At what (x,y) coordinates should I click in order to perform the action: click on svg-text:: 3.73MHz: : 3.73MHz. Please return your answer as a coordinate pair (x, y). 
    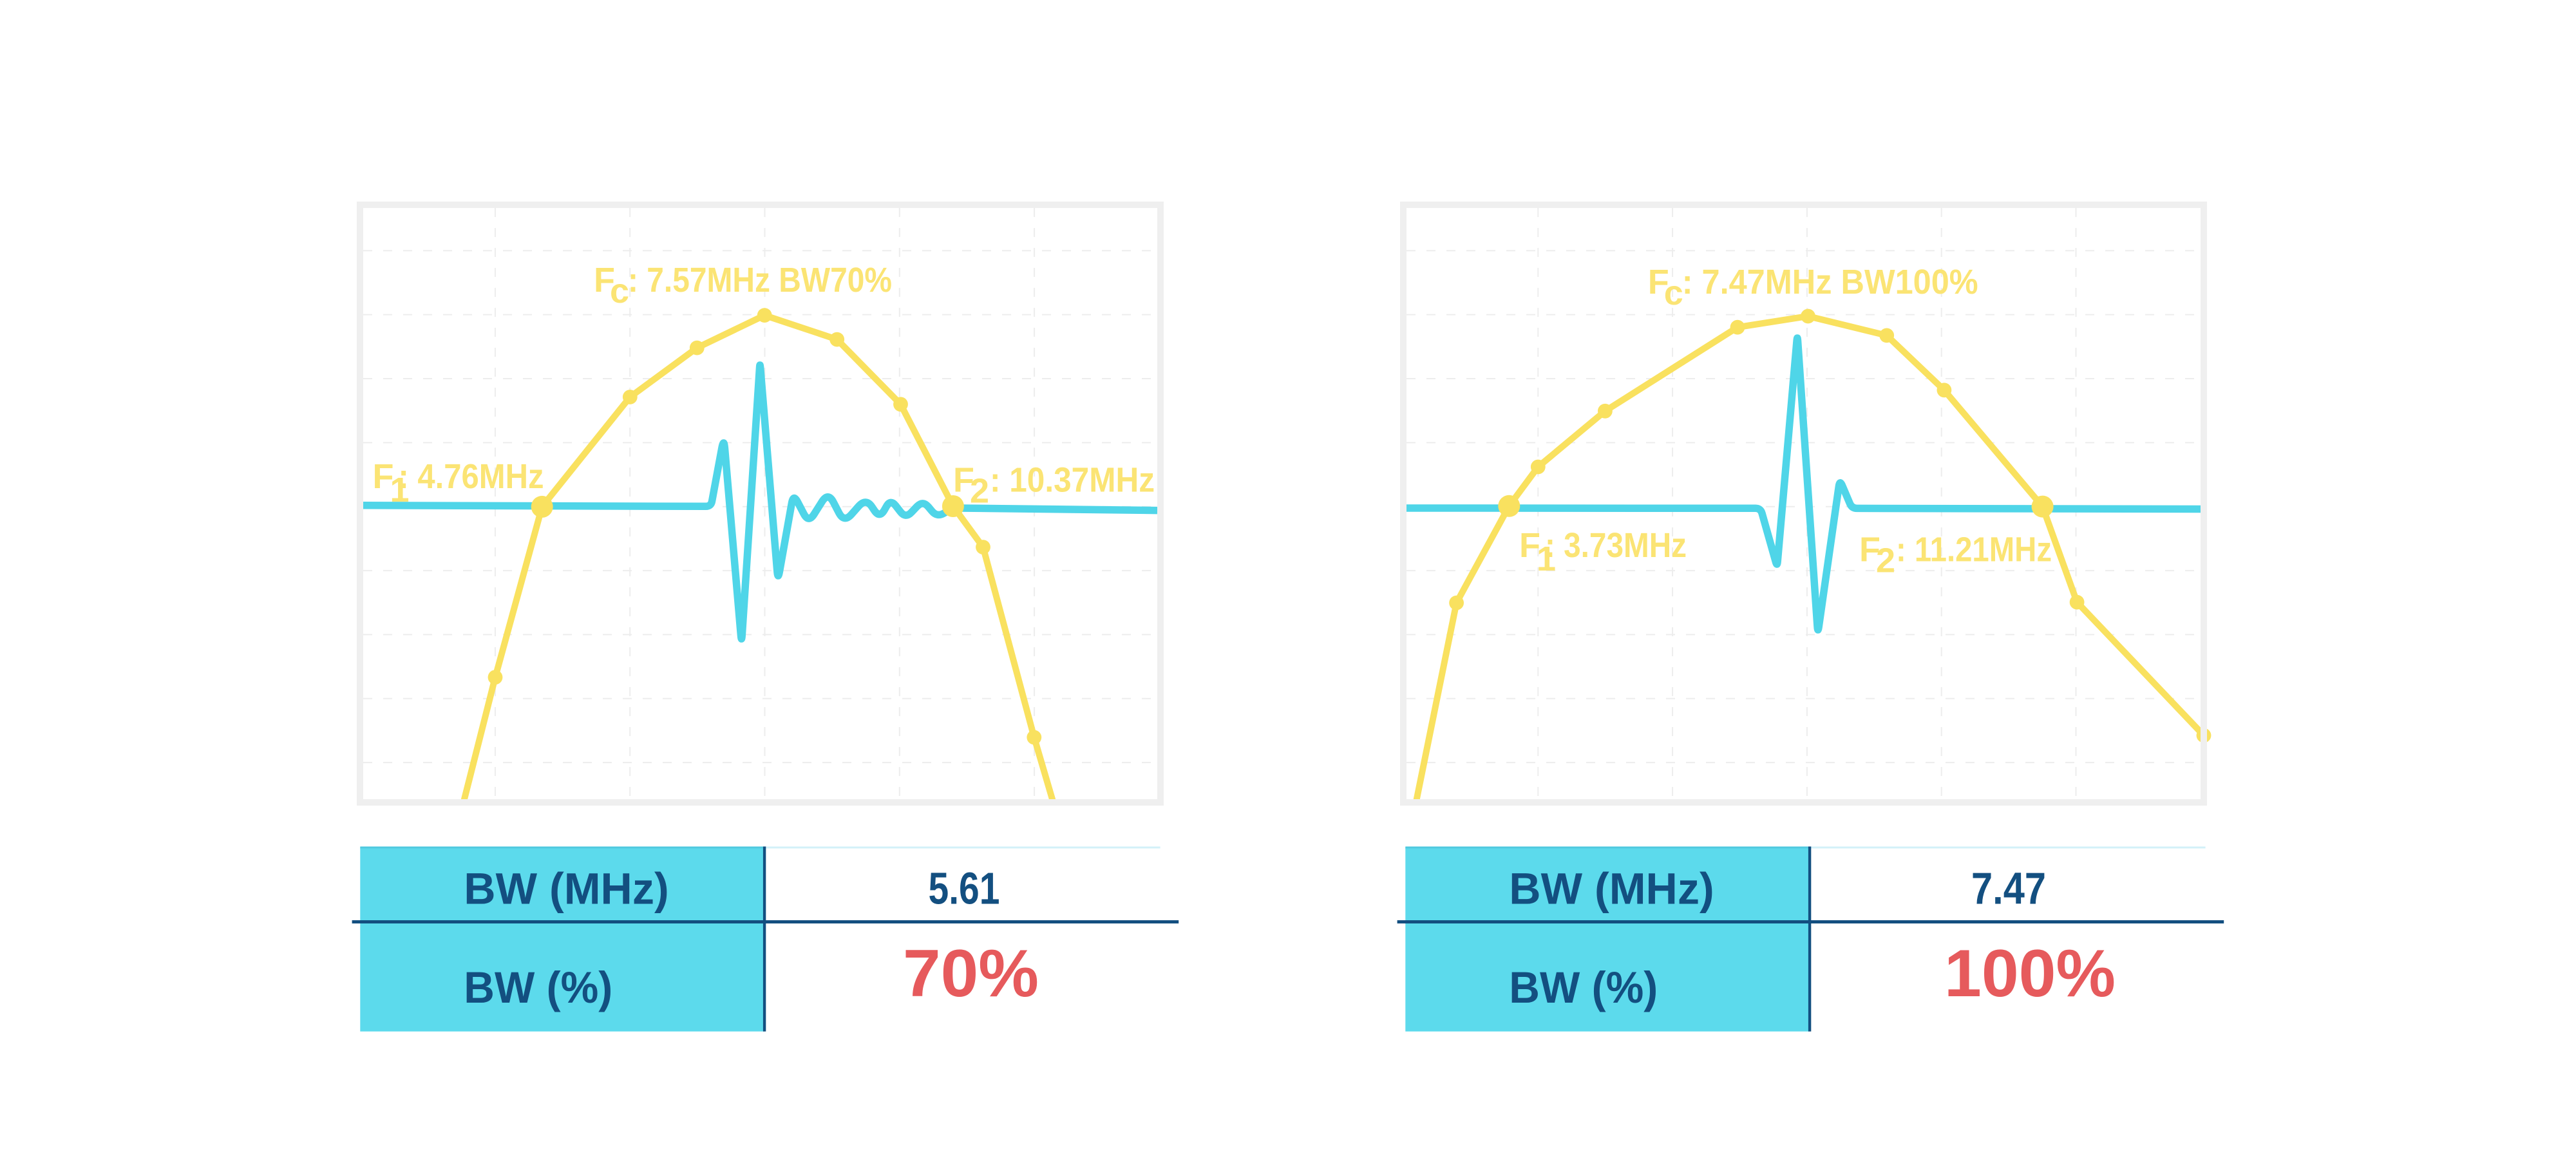
    Looking at the image, I should click on (1616, 545).